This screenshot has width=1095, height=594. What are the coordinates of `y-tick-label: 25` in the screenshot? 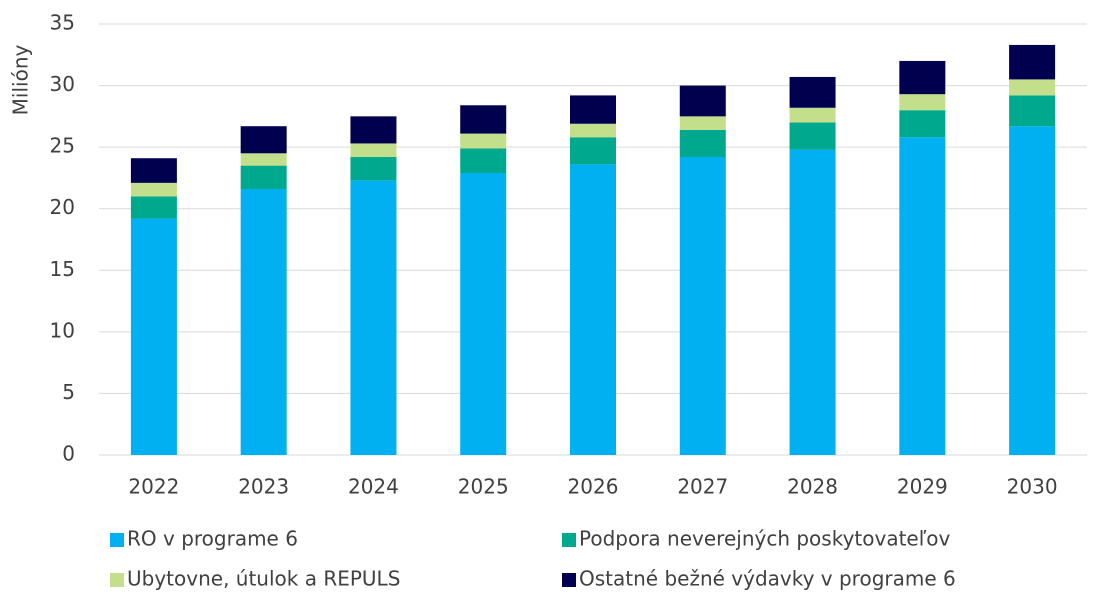 It's located at (62, 146).